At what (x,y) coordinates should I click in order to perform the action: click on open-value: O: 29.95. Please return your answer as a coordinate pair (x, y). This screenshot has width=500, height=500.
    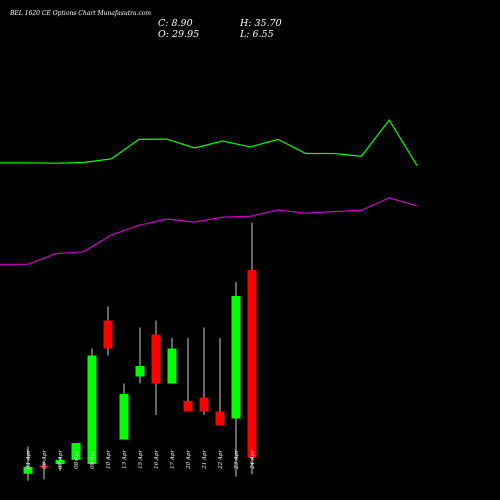
    Looking at the image, I should click on (178, 34).